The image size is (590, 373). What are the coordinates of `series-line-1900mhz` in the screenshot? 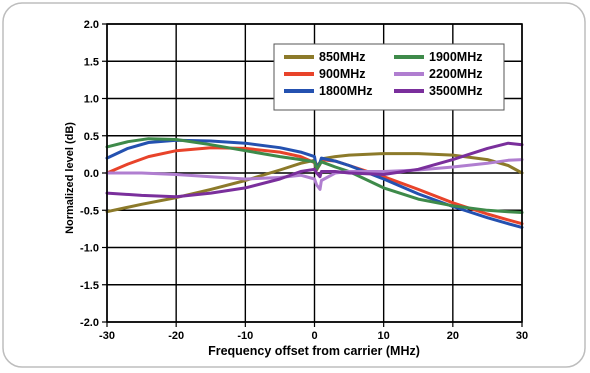 It's located at (314, 175).